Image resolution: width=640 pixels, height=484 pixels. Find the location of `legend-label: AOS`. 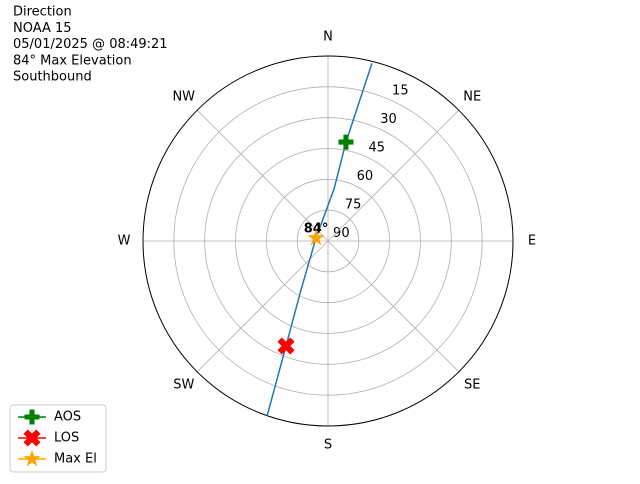

legend-label: AOS is located at coordinates (67, 417).